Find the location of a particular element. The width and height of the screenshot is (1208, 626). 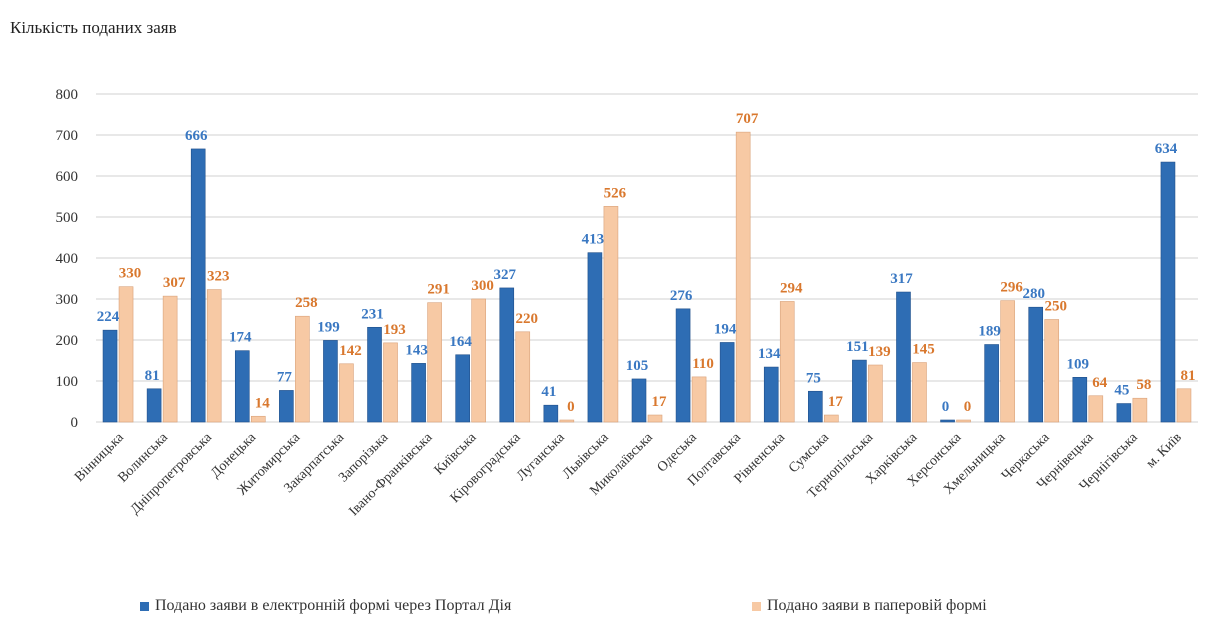

data-label-electronic: 276 is located at coordinates (681, 296).